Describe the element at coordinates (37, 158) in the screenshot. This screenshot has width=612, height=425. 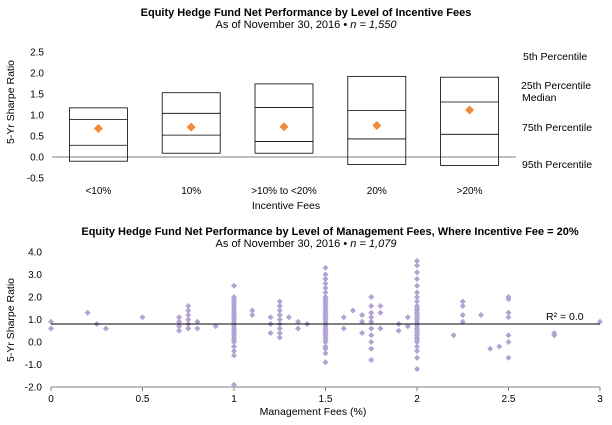
I see `chart1-ytick-label: 0.0` at that location.